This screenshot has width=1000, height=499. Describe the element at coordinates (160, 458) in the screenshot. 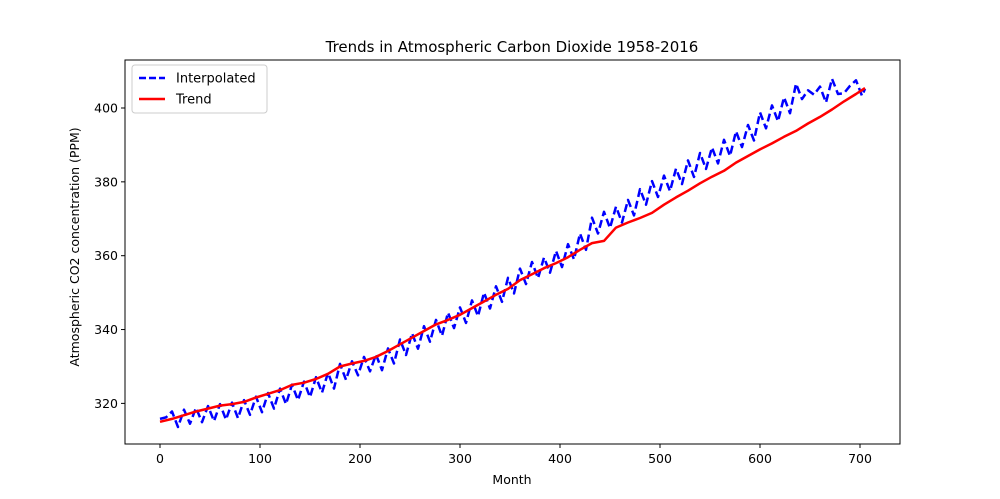

I see `x-tick-label: 0` at that location.